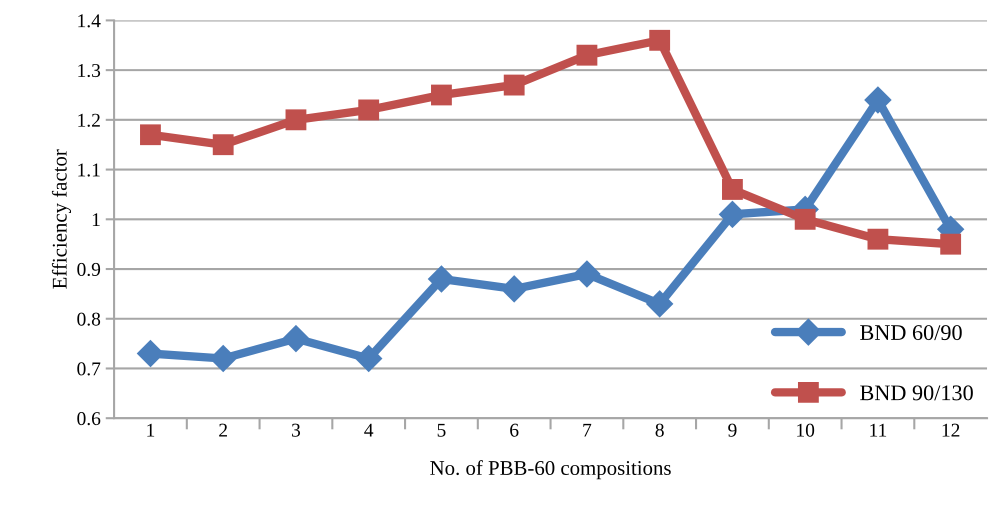 This screenshot has height=510, width=992. I want to click on legend-label: BND 60/90, so click(911, 332).